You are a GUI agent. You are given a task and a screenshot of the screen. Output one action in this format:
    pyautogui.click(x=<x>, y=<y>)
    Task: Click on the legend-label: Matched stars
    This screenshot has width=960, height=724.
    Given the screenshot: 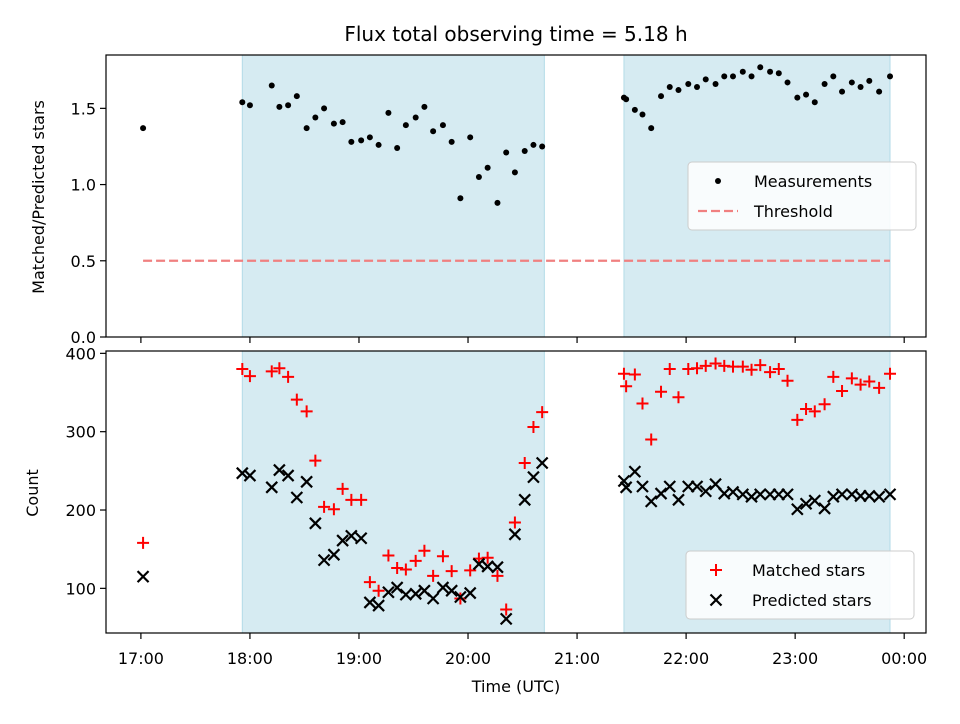 What is the action you would take?
    pyautogui.click(x=808, y=570)
    